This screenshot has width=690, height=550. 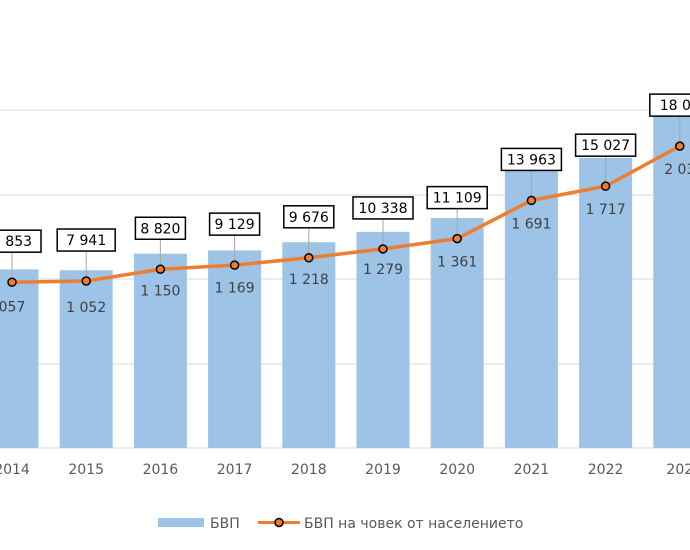 I want to click on line-label-2015: 7 941, so click(x=86, y=241).